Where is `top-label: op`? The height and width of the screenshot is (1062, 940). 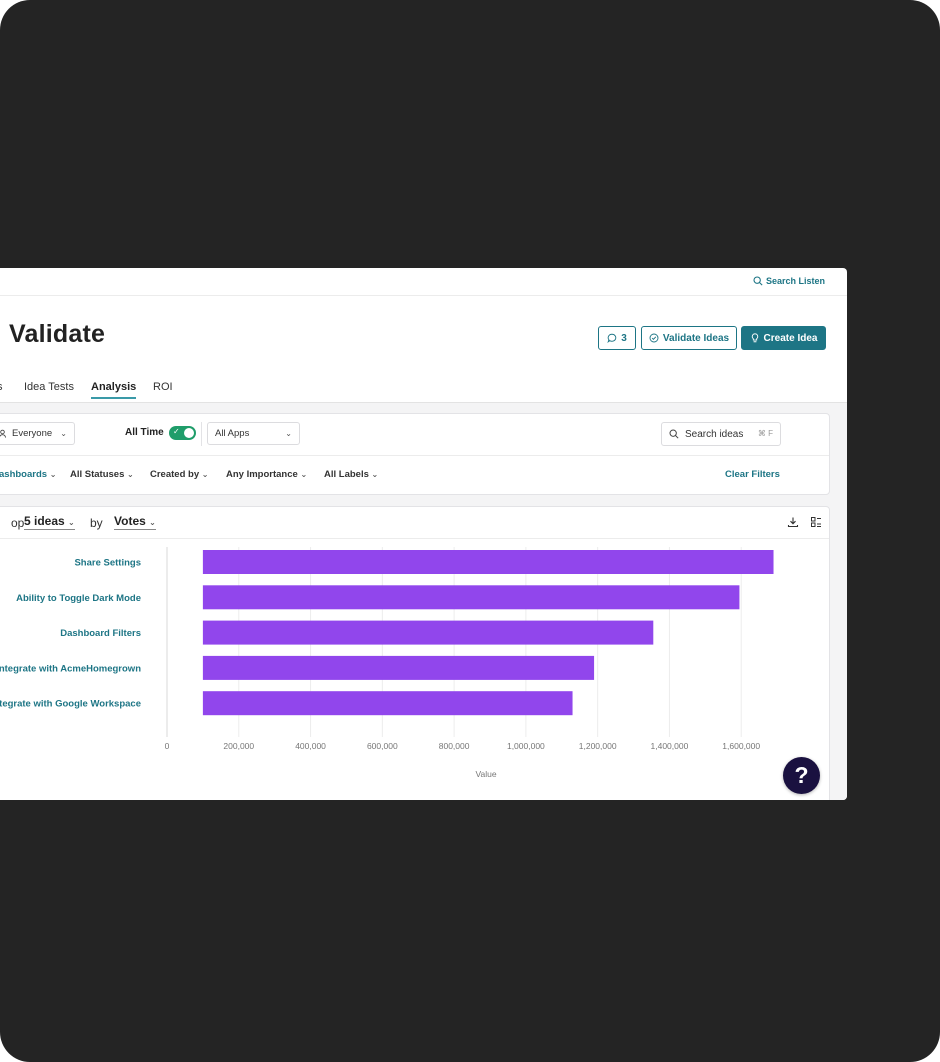
top-label: op is located at coordinates (18, 523).